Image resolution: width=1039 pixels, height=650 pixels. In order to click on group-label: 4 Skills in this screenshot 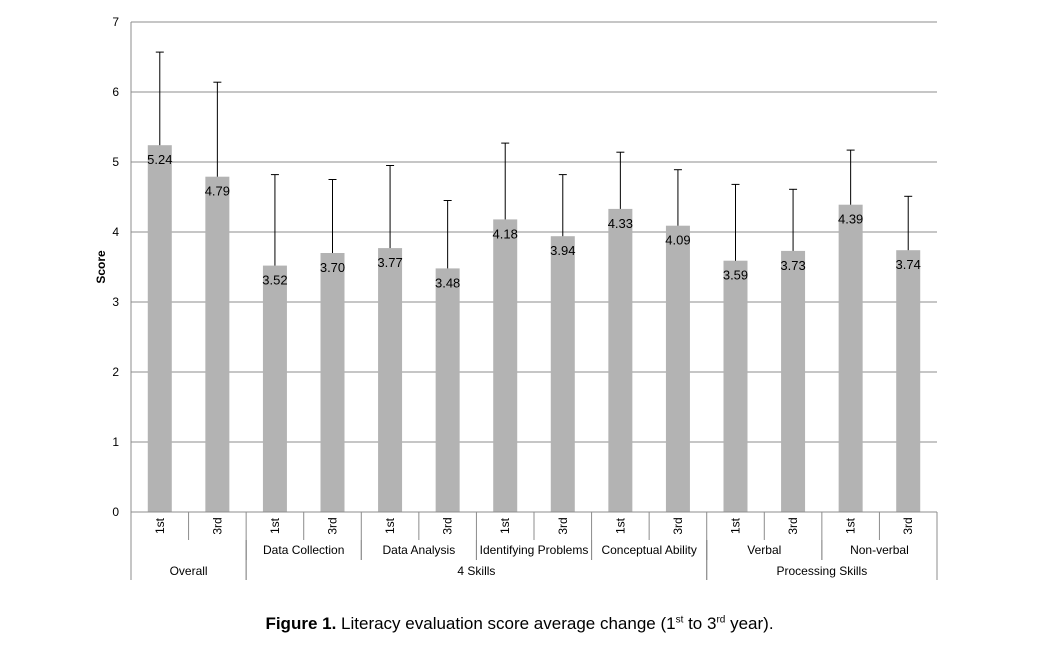, I will do `click(476, 571)`.